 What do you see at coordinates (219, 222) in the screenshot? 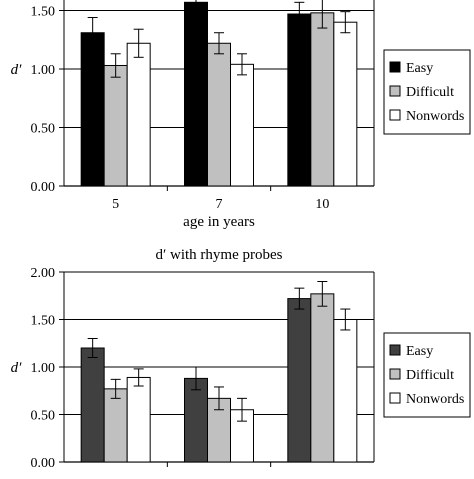
I see `x-axis-label: age in years` at bounding box center [219, 222].